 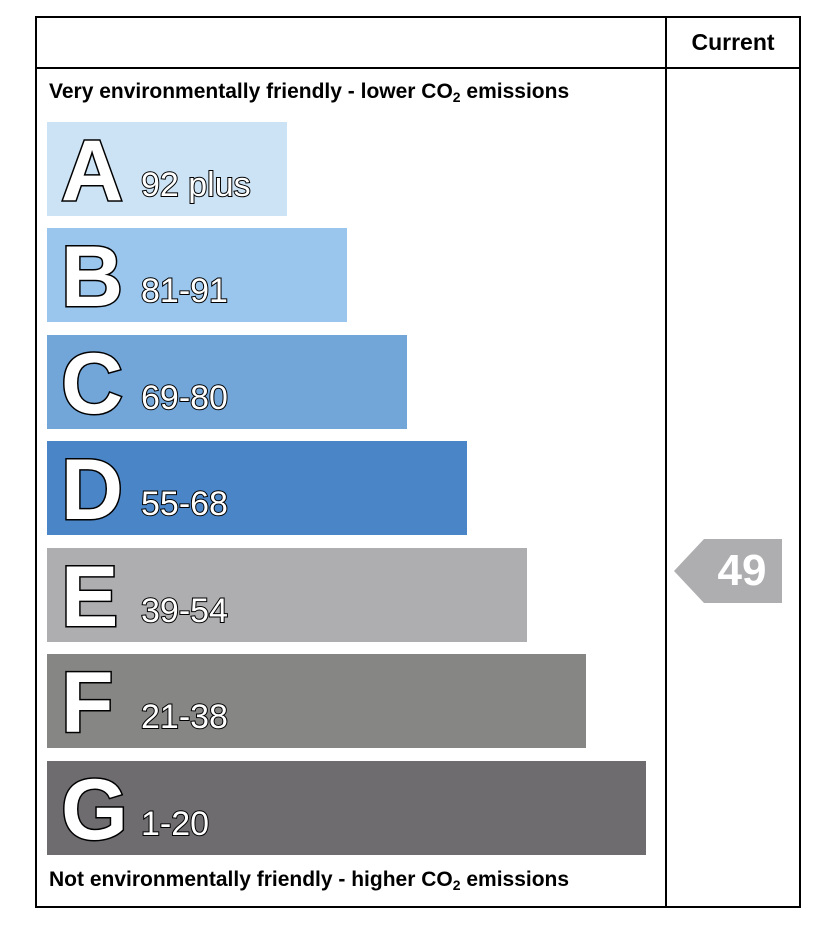 What do you see at coordinates (88, 703) in the screenshot?
I see `band-letter: F` at bounding box center [88, 703].